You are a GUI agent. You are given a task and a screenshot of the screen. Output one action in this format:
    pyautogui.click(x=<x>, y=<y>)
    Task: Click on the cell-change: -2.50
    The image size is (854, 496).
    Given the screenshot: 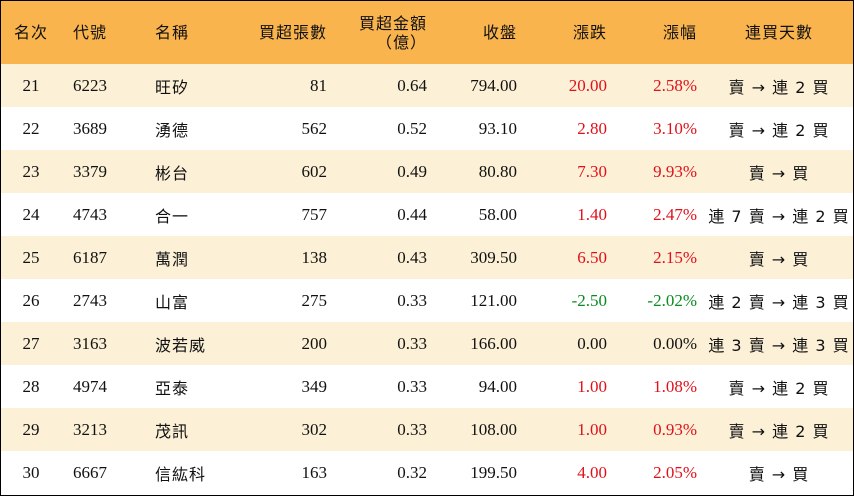 What is the action you would take?
    pyautogui.click(x=589, y=300)
    